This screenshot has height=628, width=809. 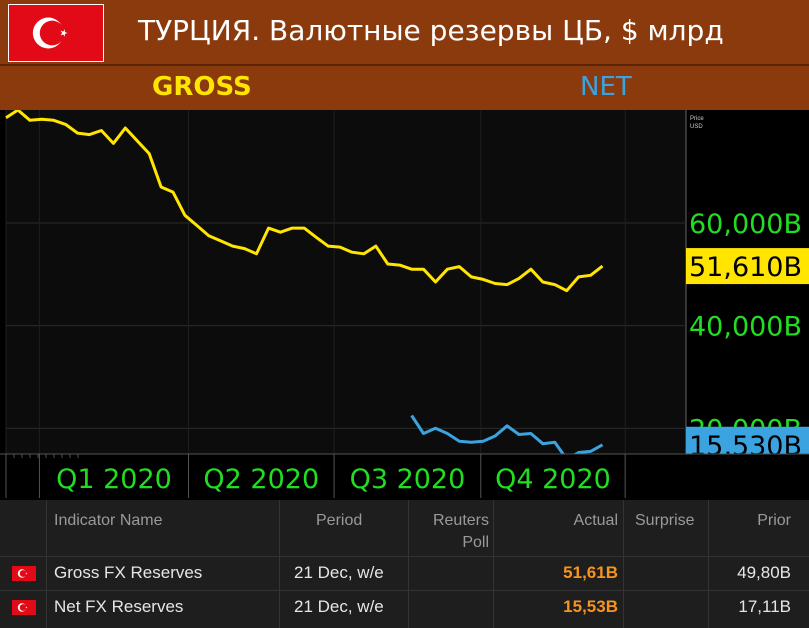 I want to click on indicator-name: Gross FX Reserves, so click(x=128, y=572).